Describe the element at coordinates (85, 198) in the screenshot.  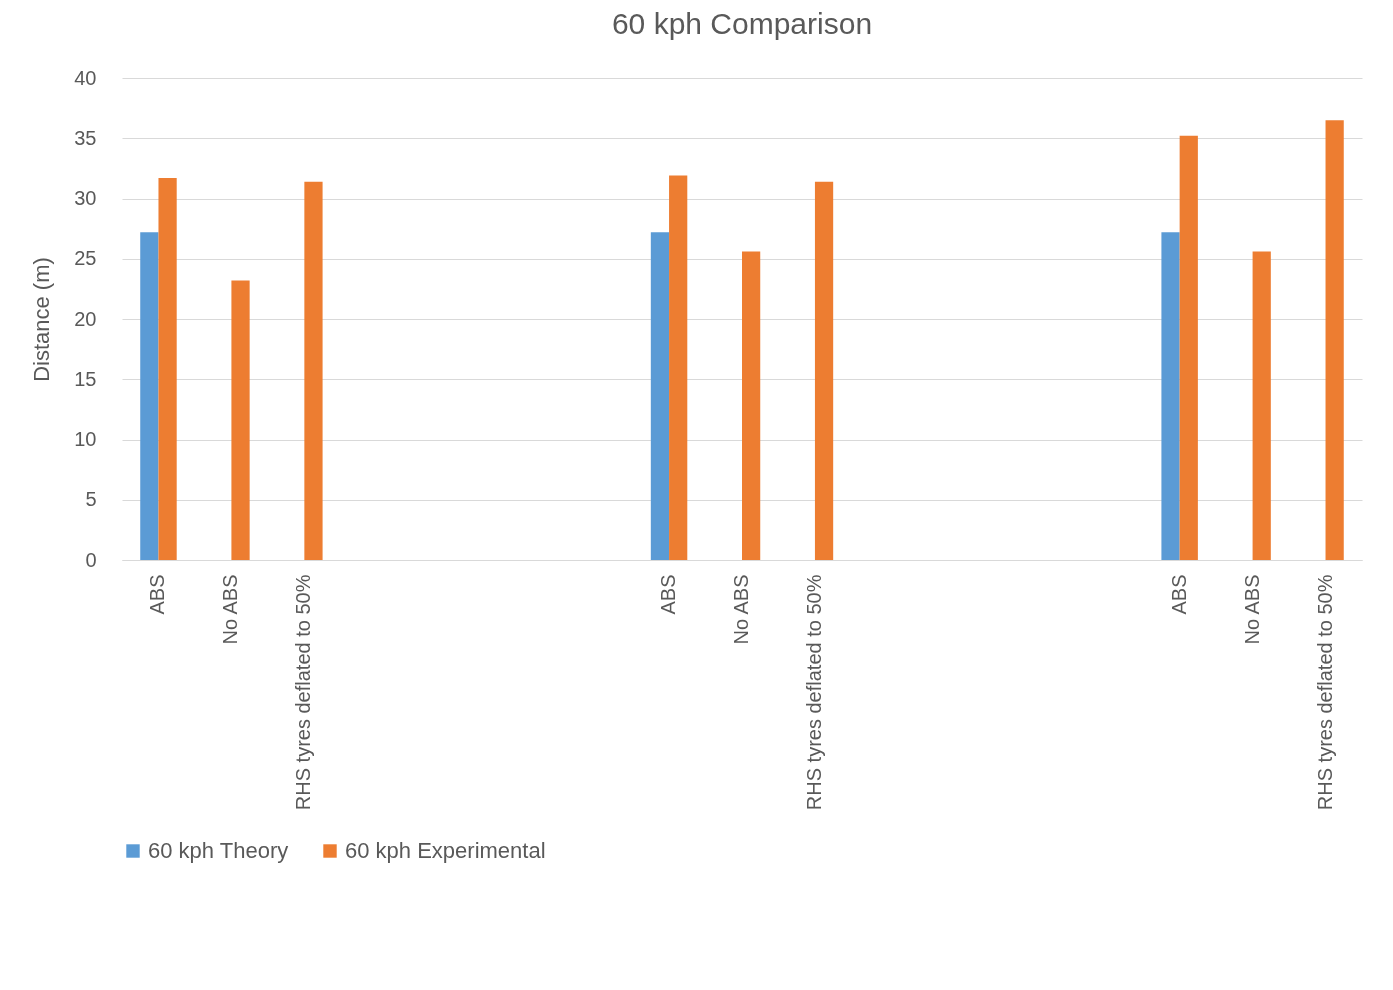
I see `y-tick-label: 30` at that location.